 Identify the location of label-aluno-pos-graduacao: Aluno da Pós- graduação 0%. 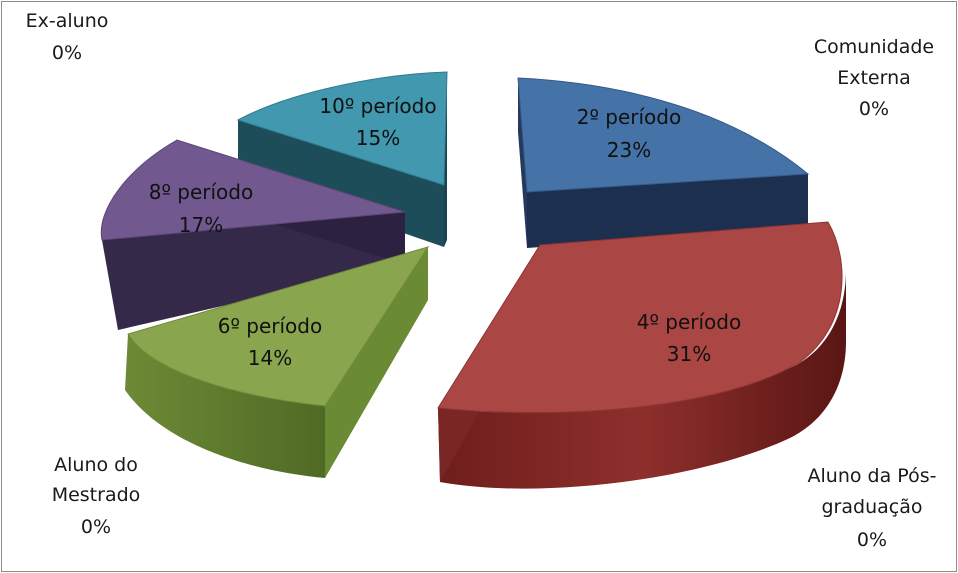
(872, 508).